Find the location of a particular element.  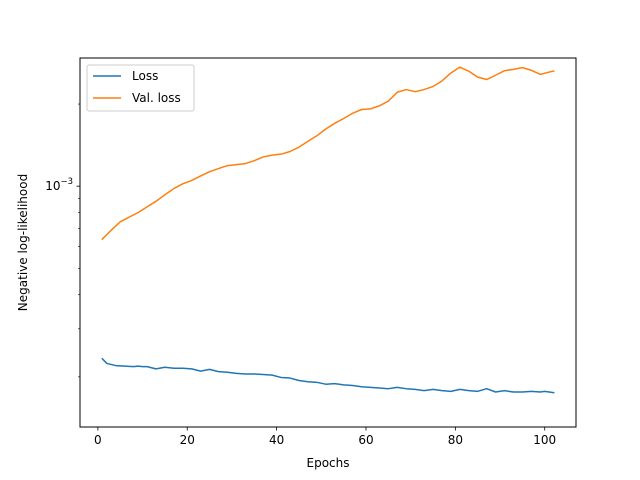

legend-label-loss: Loss is located at coordinates (145, 76).